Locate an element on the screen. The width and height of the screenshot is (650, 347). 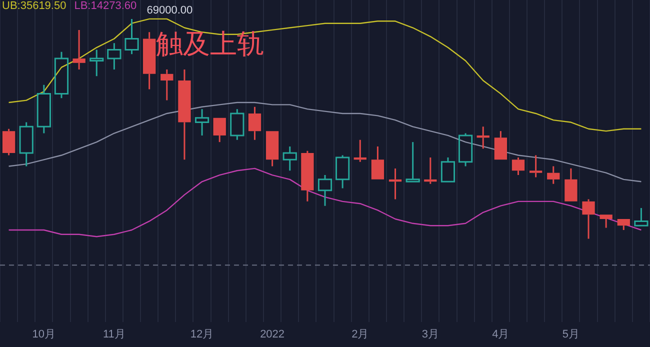
x-tick-label: 5月 is located at coordinates (571, 334).